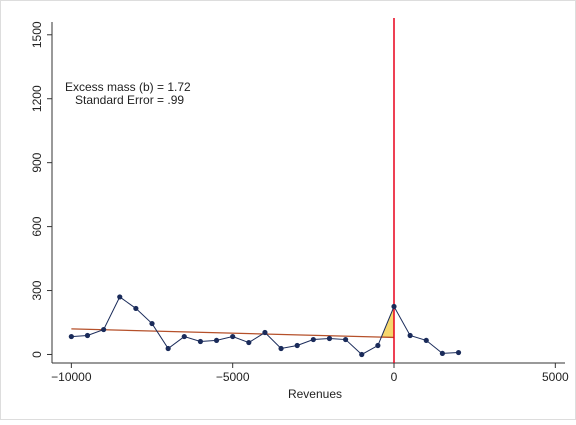 The height and width of the screenshot is (425, 576). What do you see at coordinates (315, 394) in the screenshot?
I see `x-axis-title: Revenues` at bounding box center [315, 394].